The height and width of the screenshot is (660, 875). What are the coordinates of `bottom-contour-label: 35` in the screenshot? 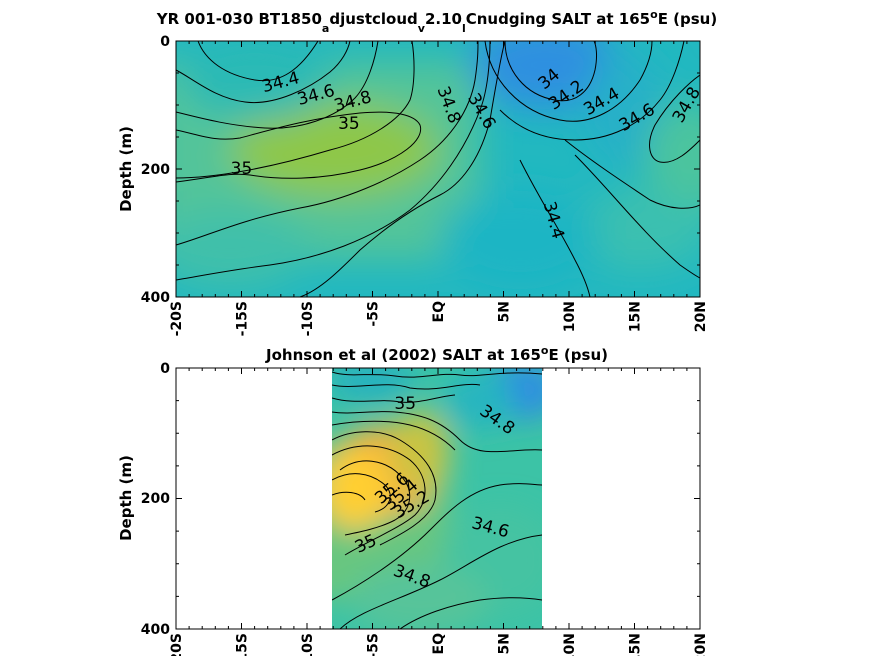 It's located at (405, 404).